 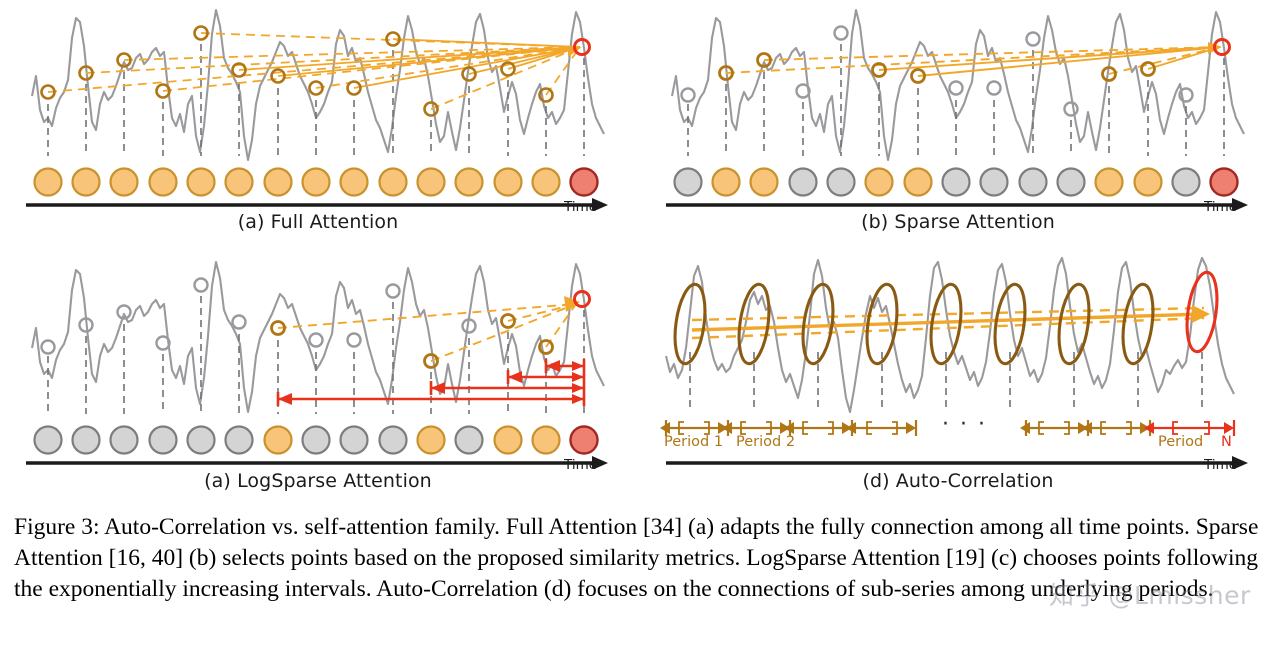 I want to click on time-axis-label-d: Time, so click(x=1221, y=465).